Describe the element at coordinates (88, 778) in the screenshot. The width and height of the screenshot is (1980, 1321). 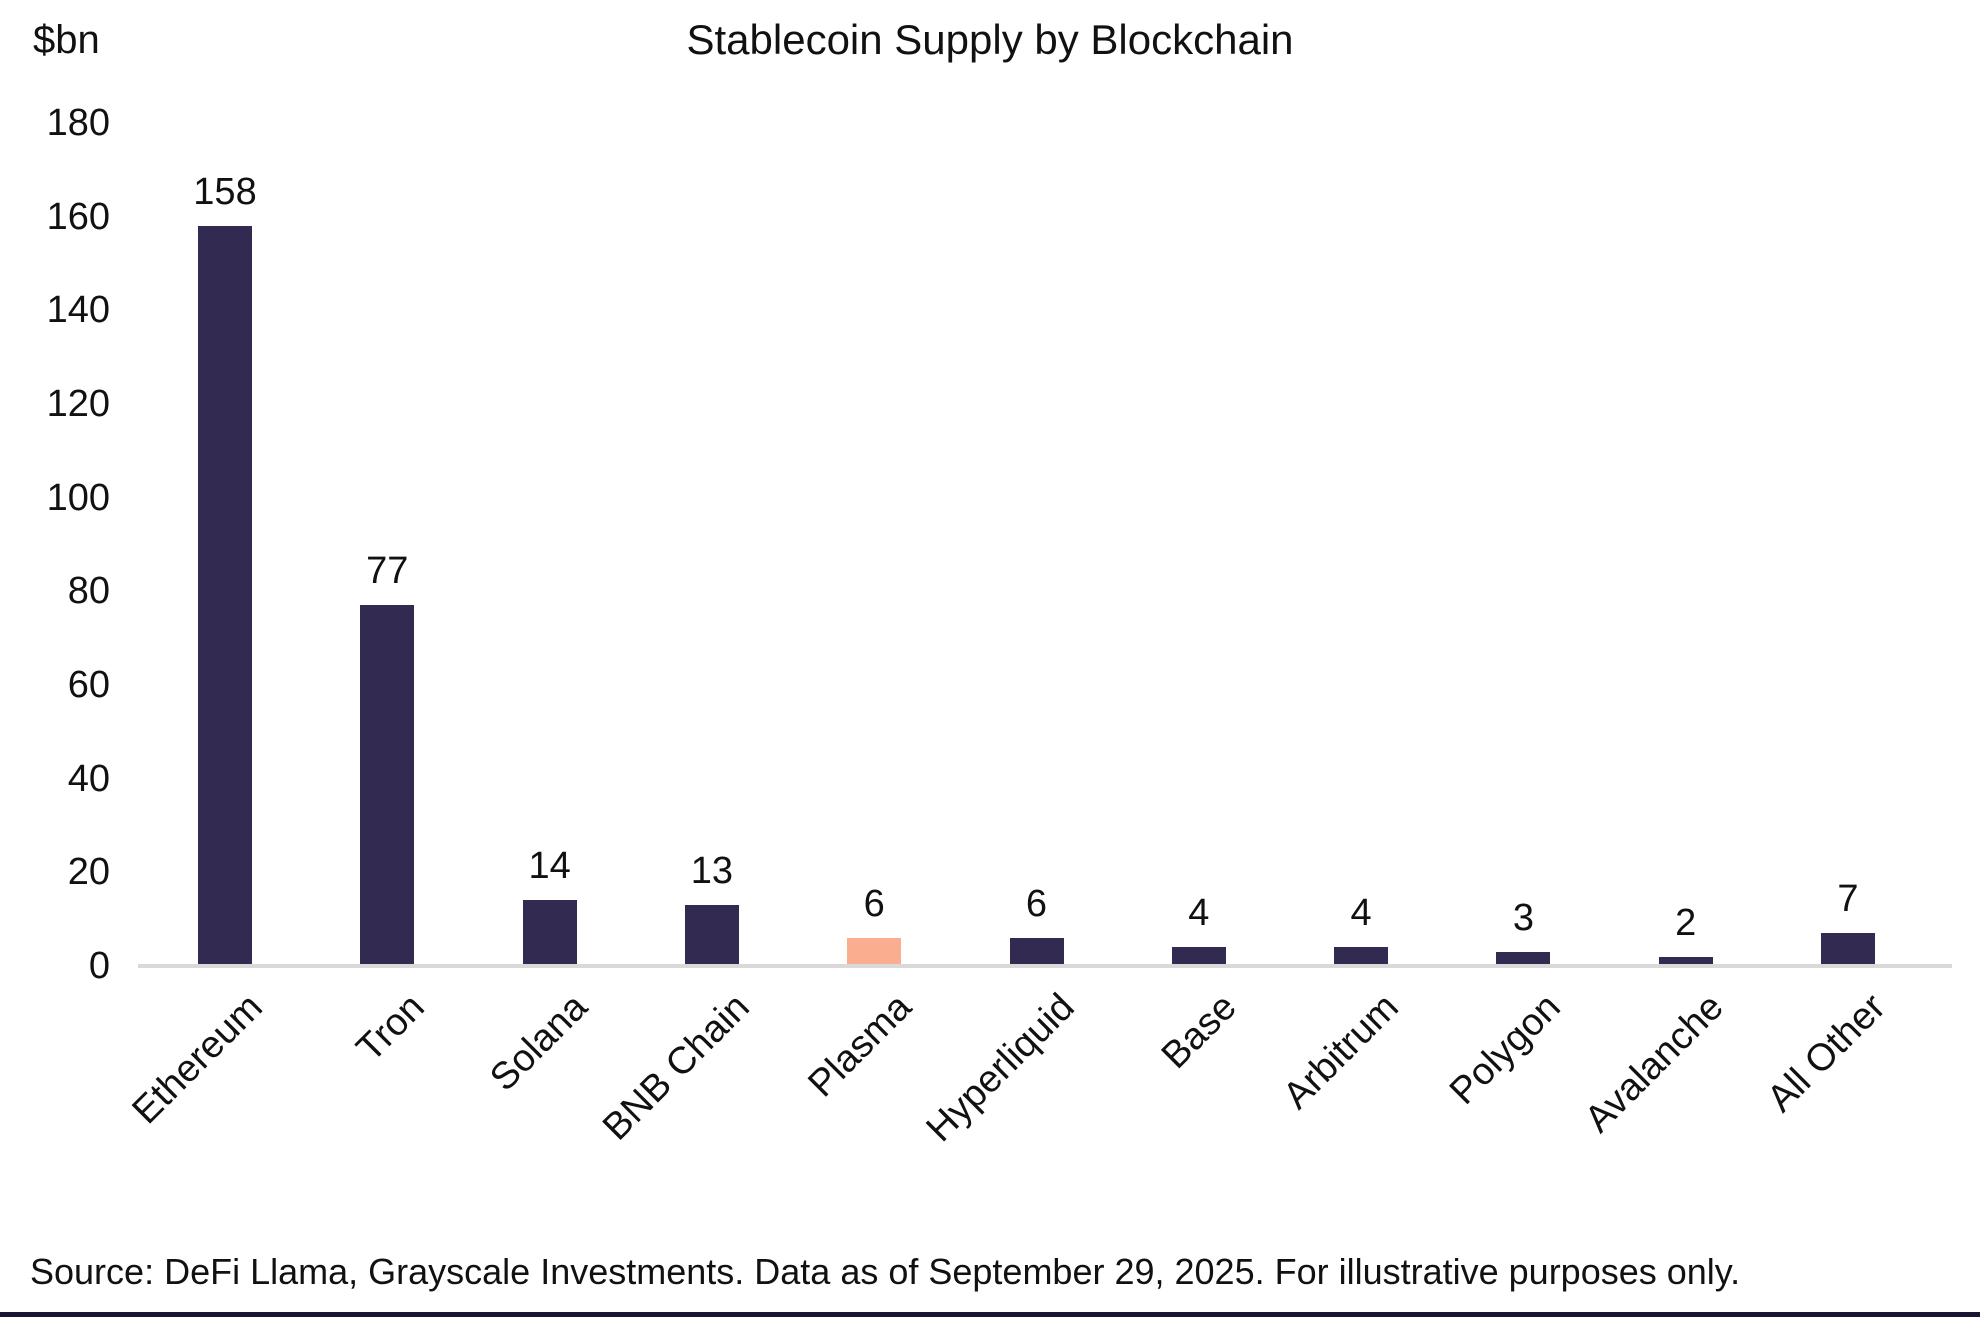
I see `y-tick-label: 40` at that location.